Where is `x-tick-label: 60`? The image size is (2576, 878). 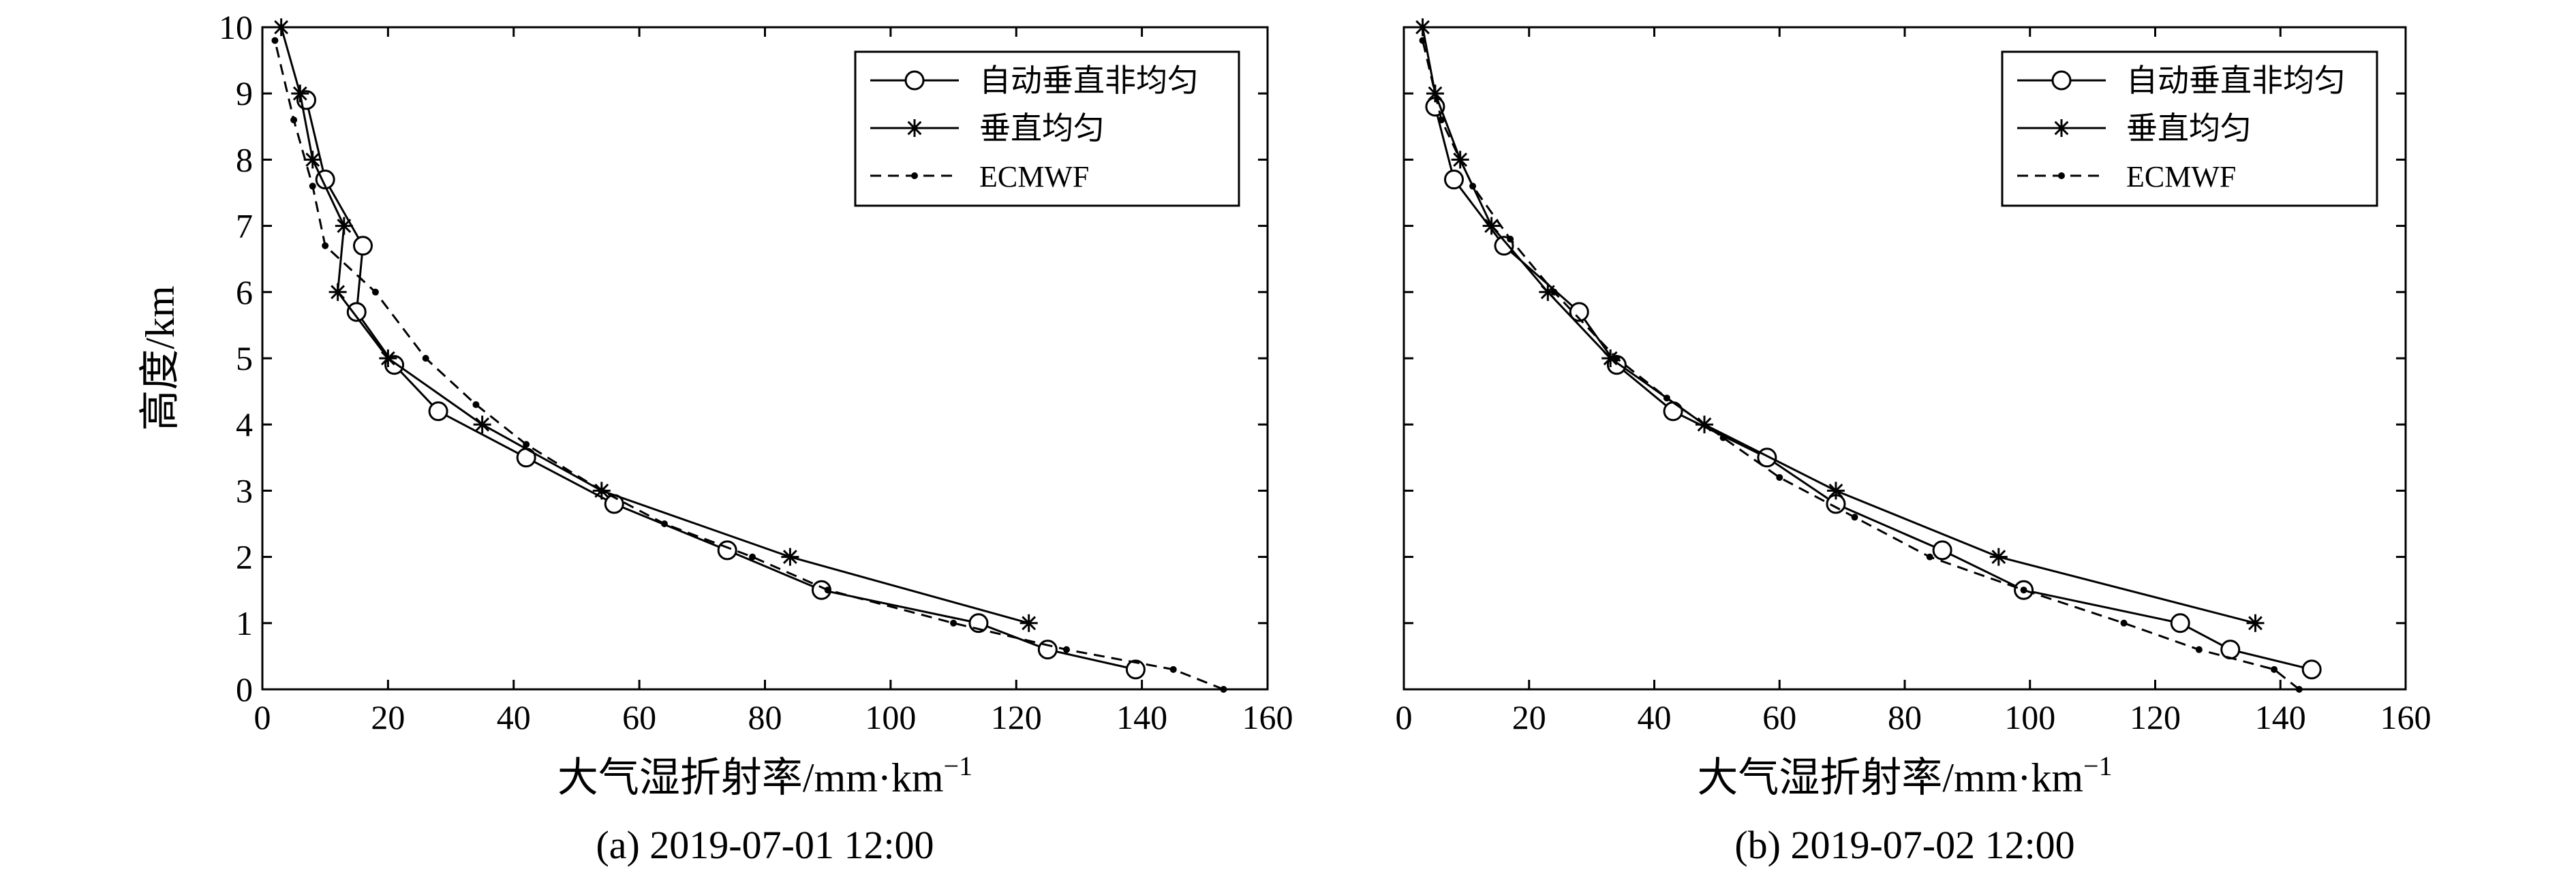 x-tick-label: 60 is located at coordinates (1779, 717).